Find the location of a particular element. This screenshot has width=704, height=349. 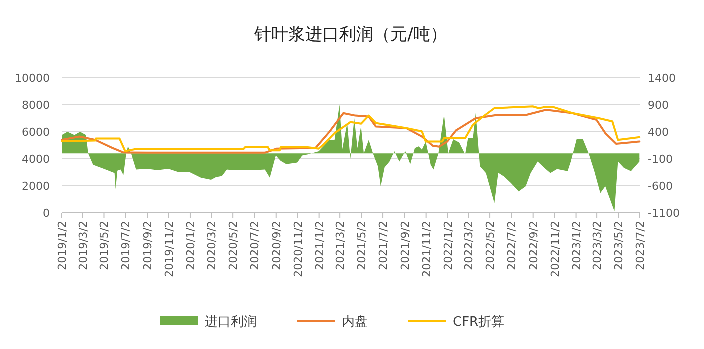

x-tick-label: 2022/5/2 is located at coordinates (491, 245).